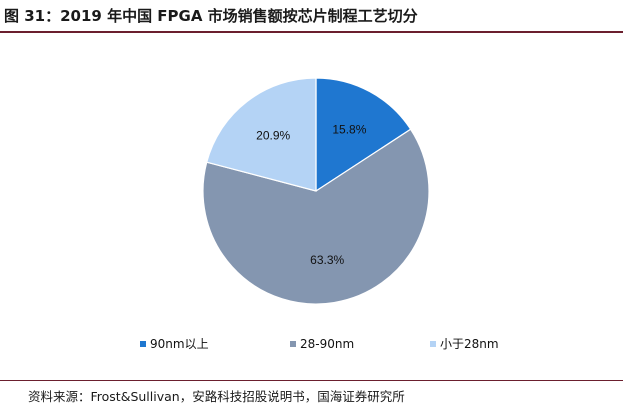  I want to click on pie-data-labels: 15.8% 63.3% 20.9%, so click(311, 194).